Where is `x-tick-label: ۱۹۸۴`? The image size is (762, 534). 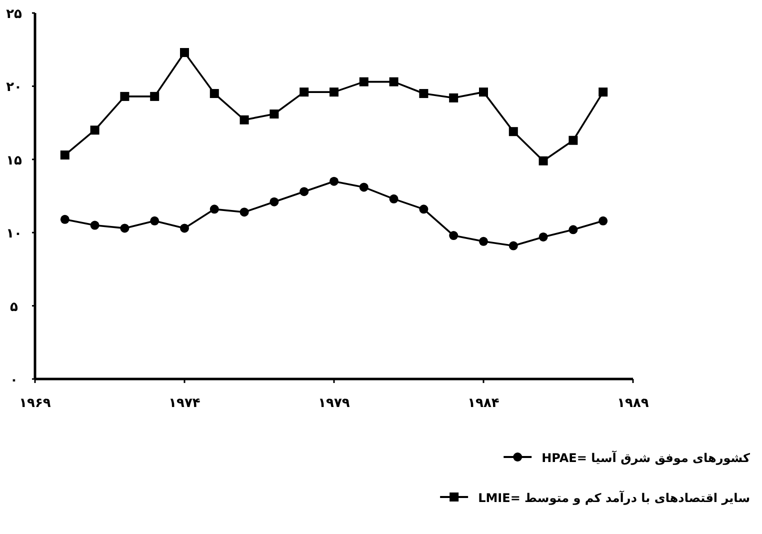 x-tick-label: ۱۹۸۴ is located at coordinates (484, 403).